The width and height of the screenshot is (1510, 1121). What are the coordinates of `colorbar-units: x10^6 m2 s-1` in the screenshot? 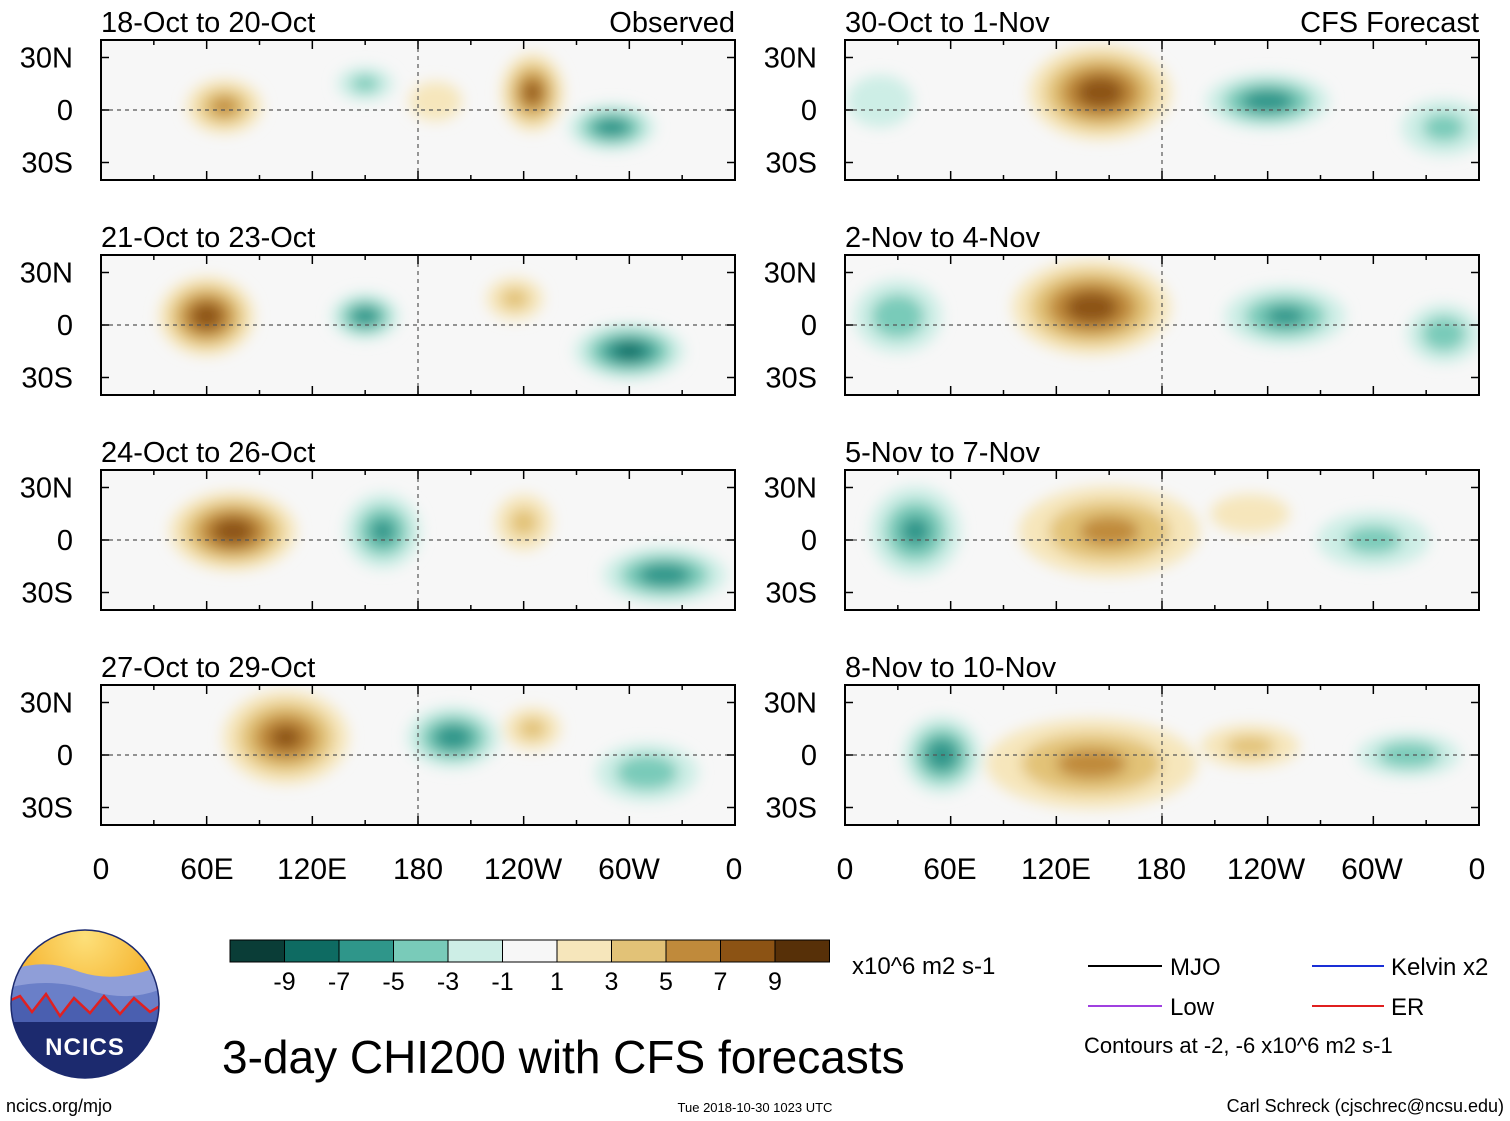 It's located at (923, 966).